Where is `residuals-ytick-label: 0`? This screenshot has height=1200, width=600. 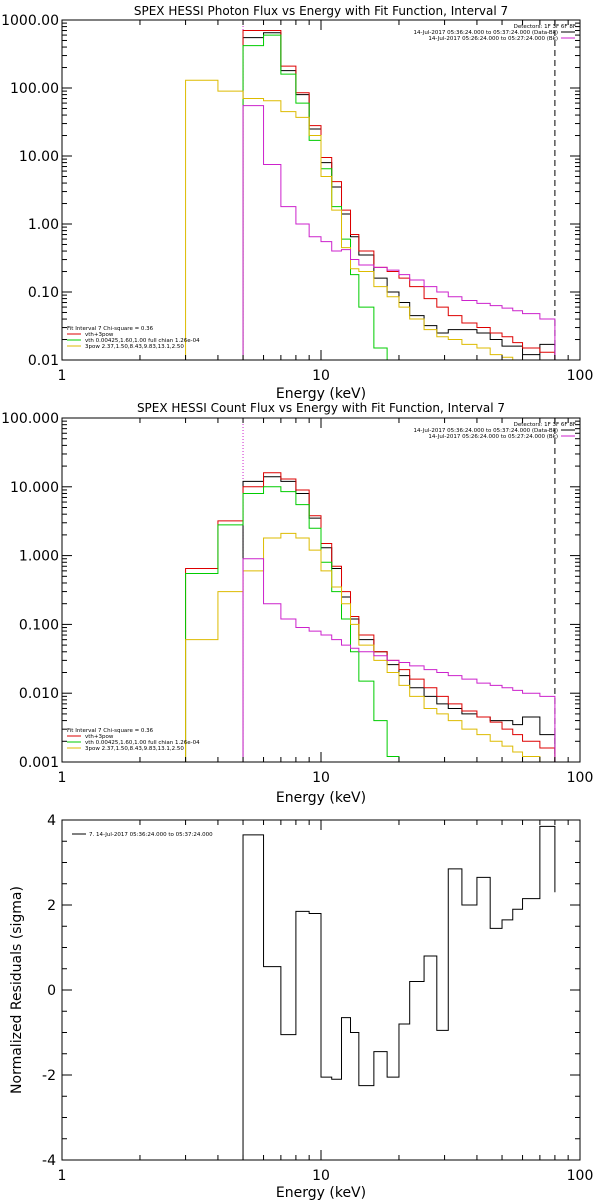
residuals-ytick-label: 0 is located at coordinates (51, 991).